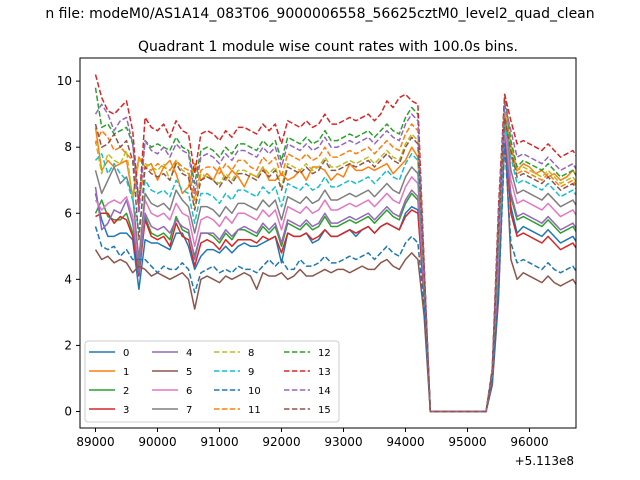 The image size is (640, 480). Describe the element at coordinates (529, 442) in the screenshot. I see `x-tick-label: 96000` at that location.